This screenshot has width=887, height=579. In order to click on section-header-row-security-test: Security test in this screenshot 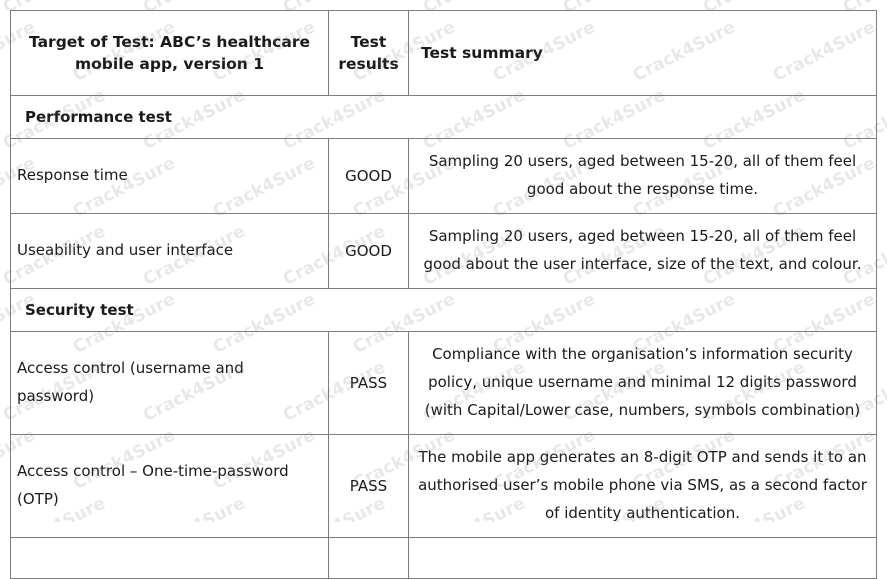, I will do `click(443, 310)`.